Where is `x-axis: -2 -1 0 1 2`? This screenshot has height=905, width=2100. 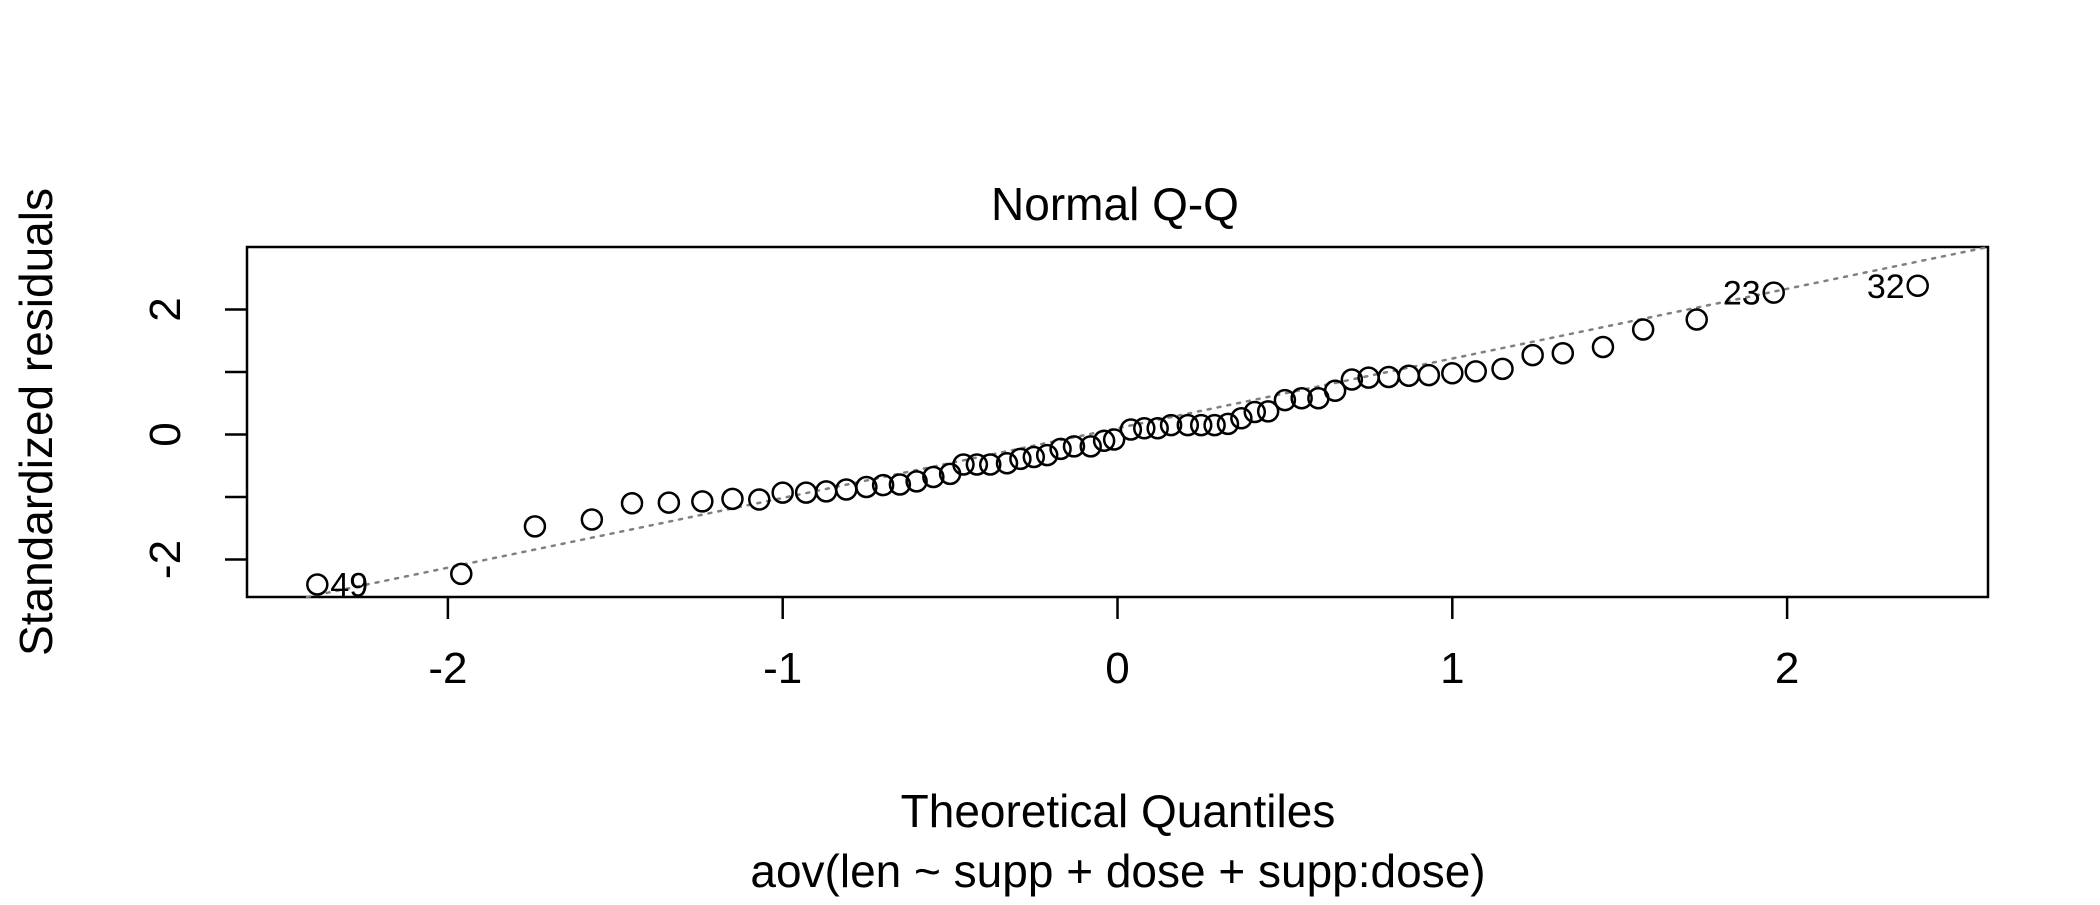 x-axis: -2 -1 0 1 2 is located at coordinates (1113, 645).